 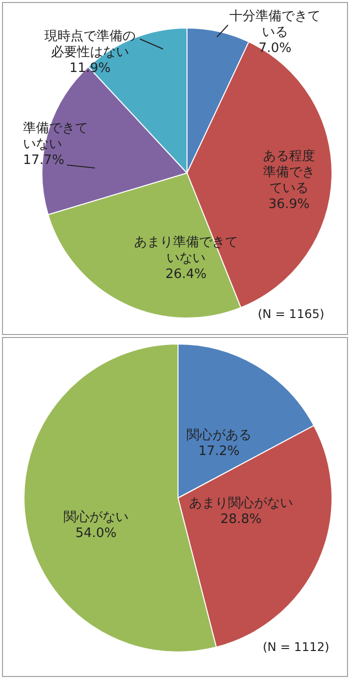 I want to click on data-label: 26.4%, so click(x=186, y=275).